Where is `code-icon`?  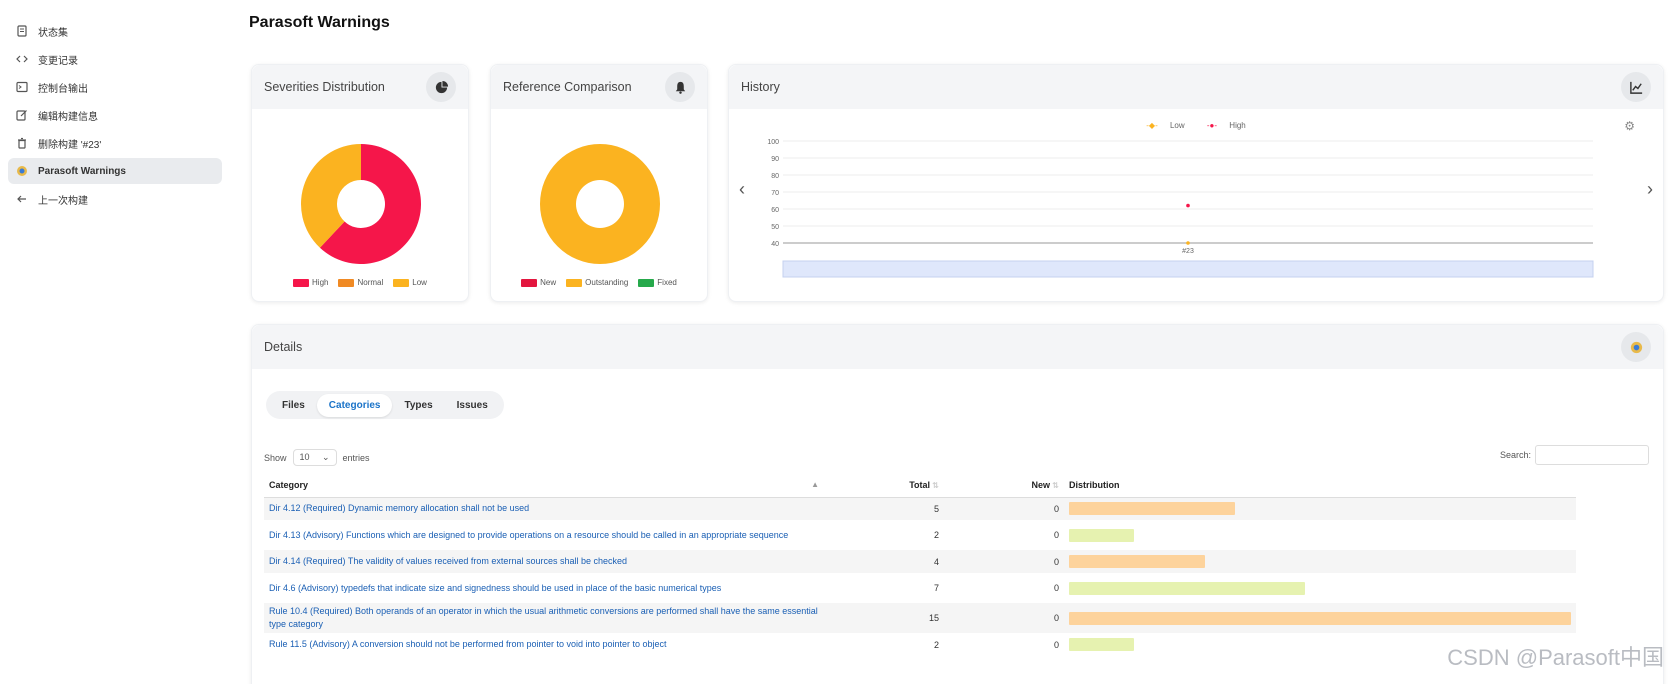 code-icon is located at coordinates (22, 59).